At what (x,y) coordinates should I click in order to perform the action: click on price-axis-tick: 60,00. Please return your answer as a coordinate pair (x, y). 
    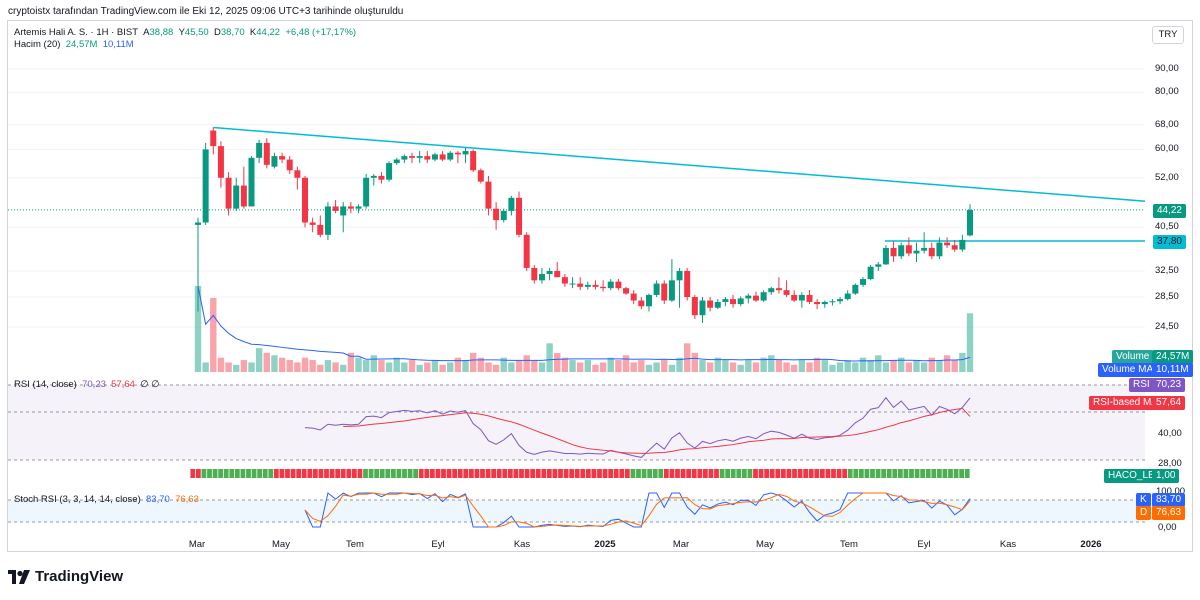
    Looking at the image, I should click on (1167, 149).